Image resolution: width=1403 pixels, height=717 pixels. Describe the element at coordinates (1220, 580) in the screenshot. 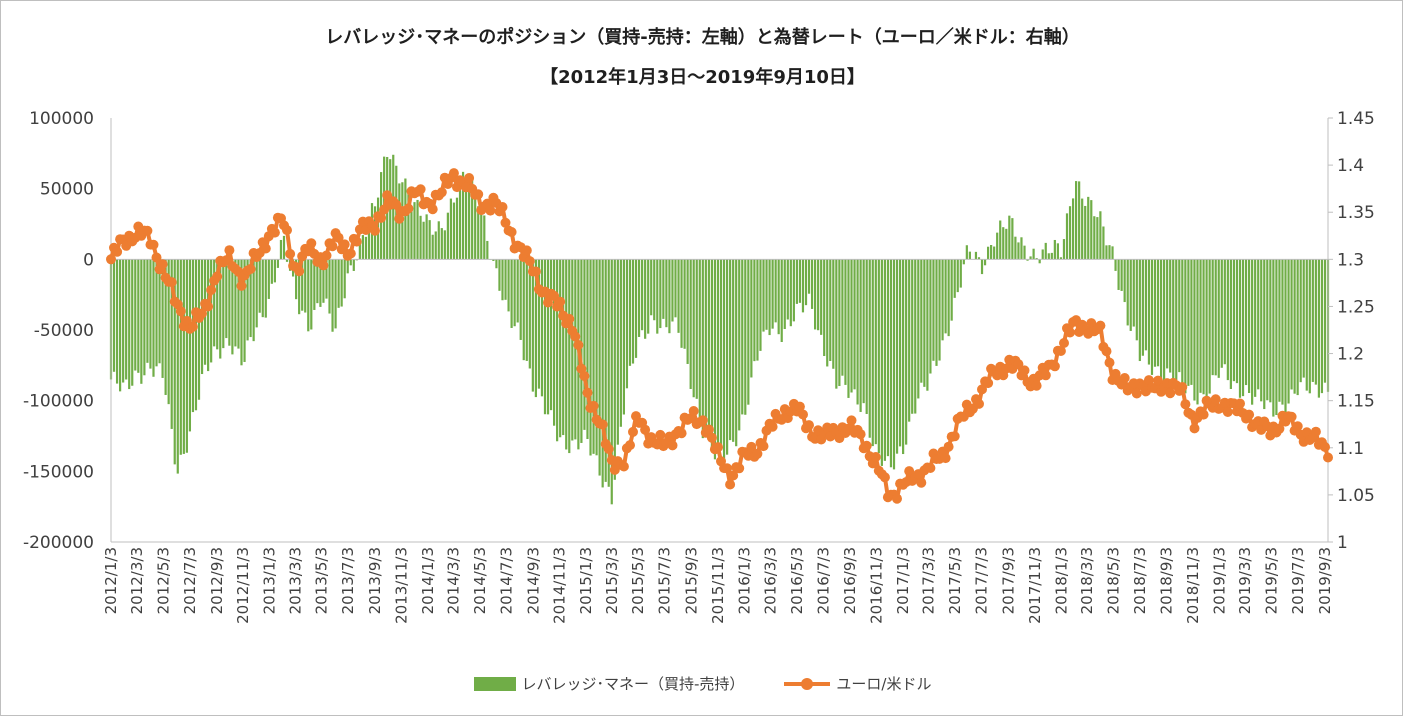

I see `x-tick-label: 2019/1/3` at that location.